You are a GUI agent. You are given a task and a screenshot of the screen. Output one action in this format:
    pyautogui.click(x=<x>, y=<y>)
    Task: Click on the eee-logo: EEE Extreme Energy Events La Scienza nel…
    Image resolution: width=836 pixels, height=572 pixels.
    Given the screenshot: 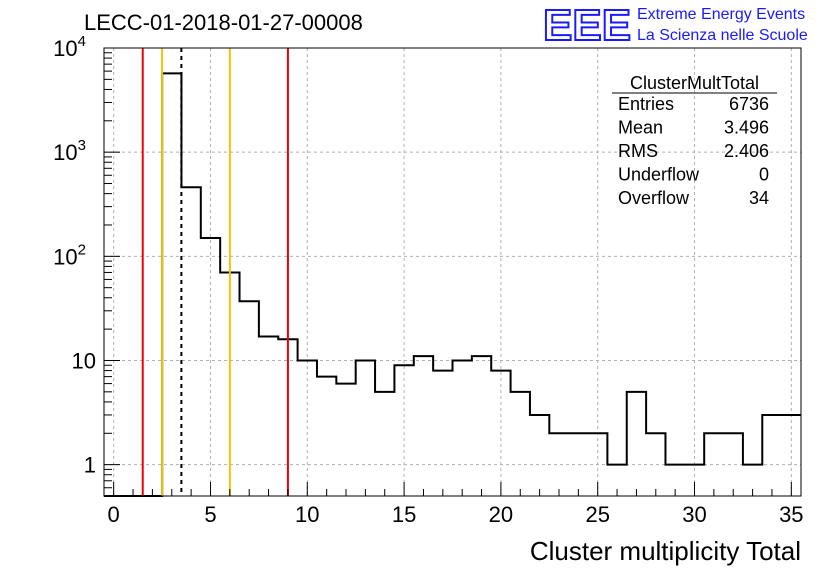 What is the action you would take?
    pyautogui.click(x=675, y=24)
    